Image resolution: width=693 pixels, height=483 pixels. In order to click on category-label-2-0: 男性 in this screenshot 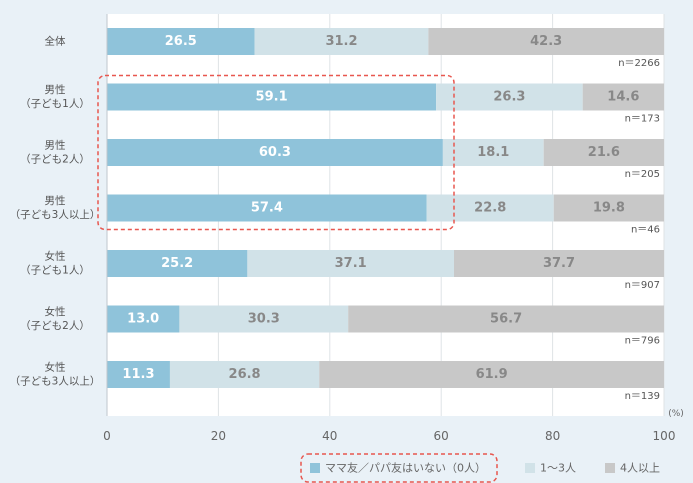, I will do `click(55, 145)`.